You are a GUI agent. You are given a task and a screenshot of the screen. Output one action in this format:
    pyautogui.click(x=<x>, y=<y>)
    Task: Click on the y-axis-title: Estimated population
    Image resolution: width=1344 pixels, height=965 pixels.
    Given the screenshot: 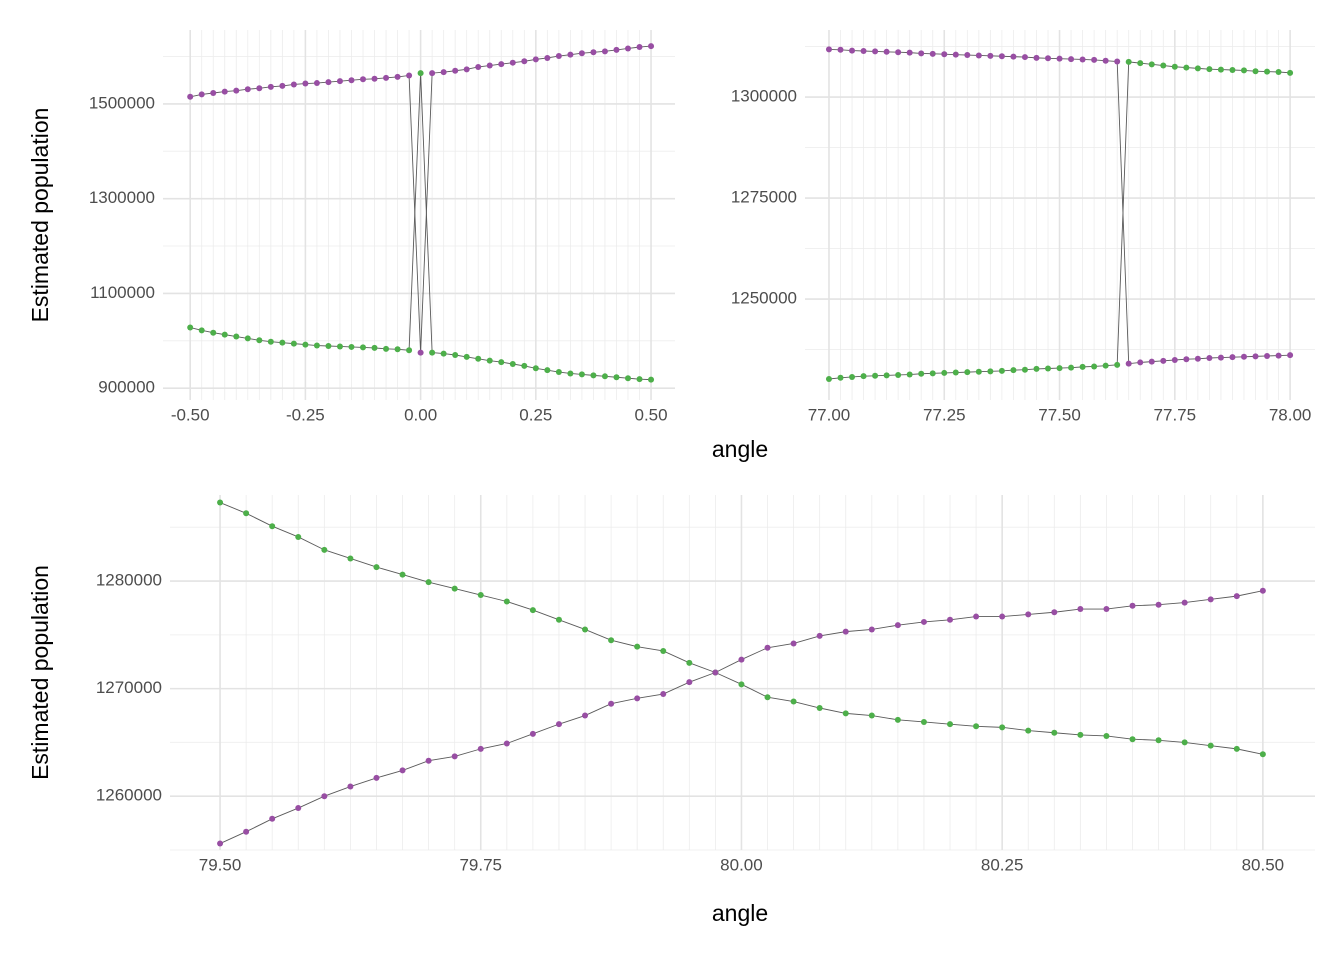 What is the action you would take?
    pyautogui.click(x=40, y=215)
    